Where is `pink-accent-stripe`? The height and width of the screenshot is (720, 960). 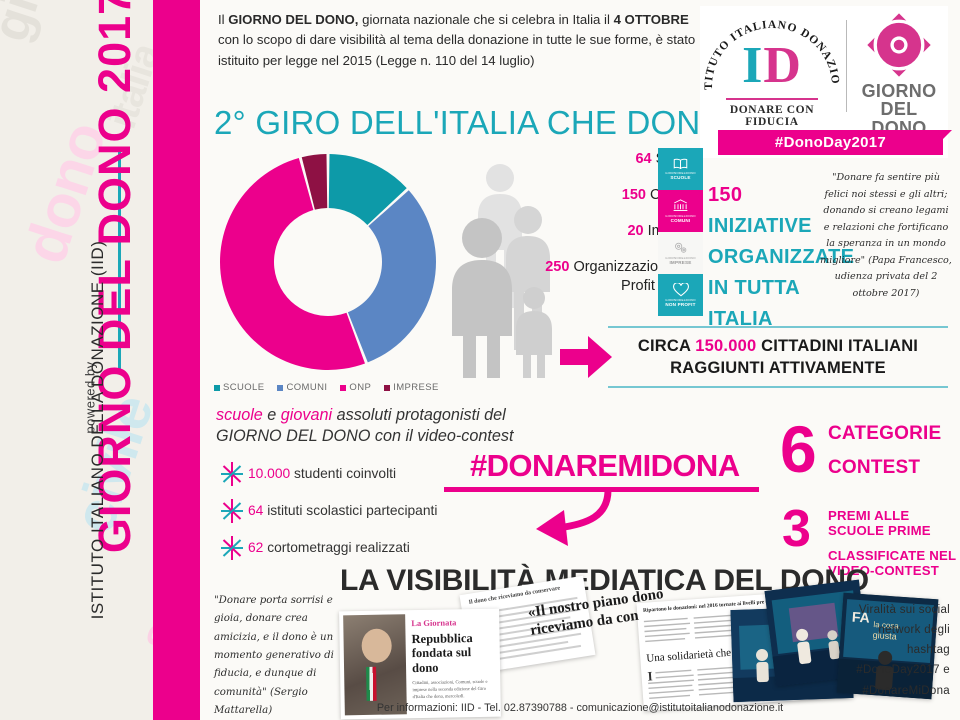
pink-accent-stripe is located at coordinates (176, 360).